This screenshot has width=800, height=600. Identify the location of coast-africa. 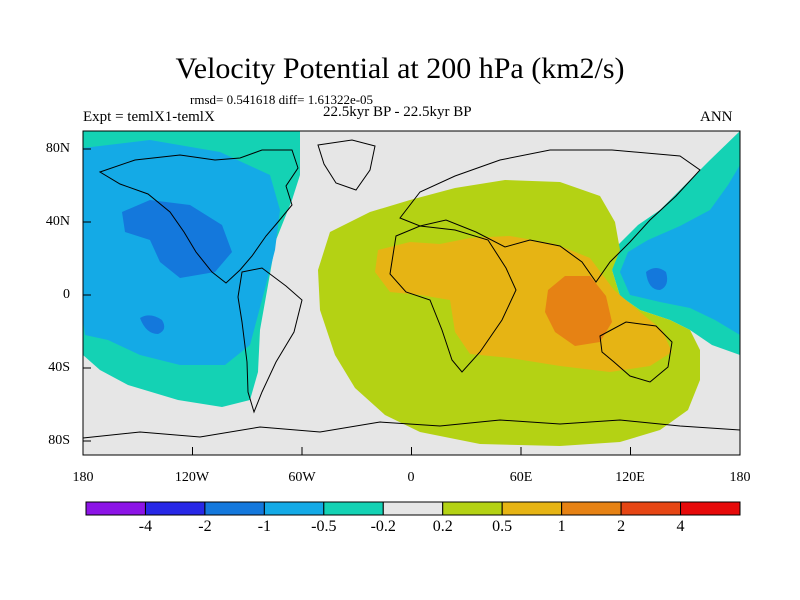
(453, 299).